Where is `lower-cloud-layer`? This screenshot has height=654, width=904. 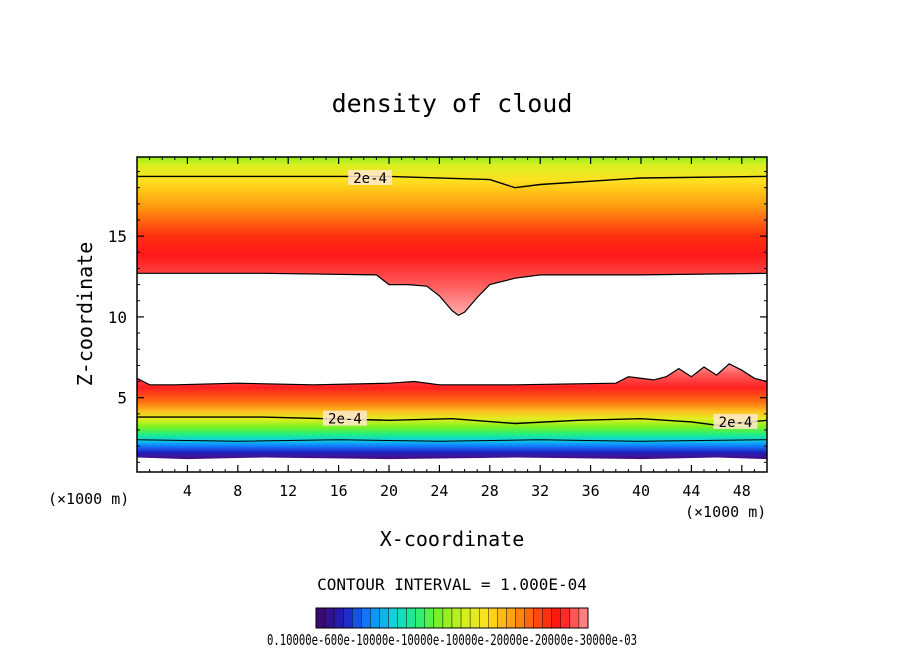 lower-cloud-layer is located at coordinates (452, 411).